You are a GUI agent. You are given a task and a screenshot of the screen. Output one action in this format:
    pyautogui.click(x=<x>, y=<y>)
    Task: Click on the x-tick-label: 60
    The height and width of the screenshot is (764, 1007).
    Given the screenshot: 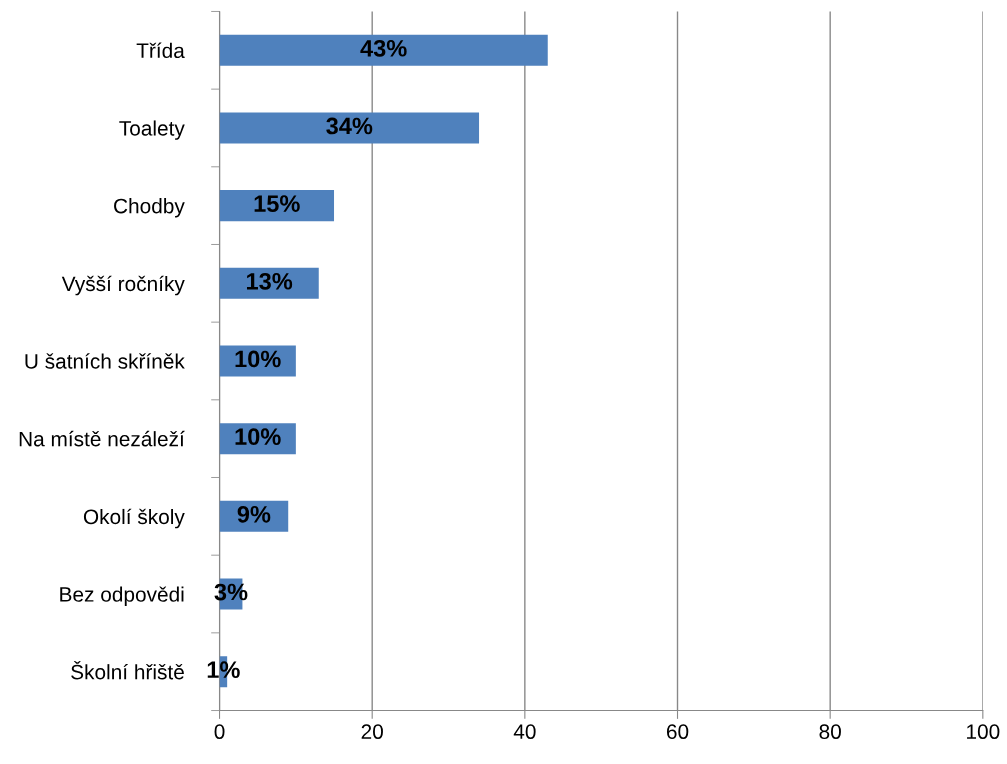 What is the action you would take?
    pyautogui.click(x=677, y=732)
    